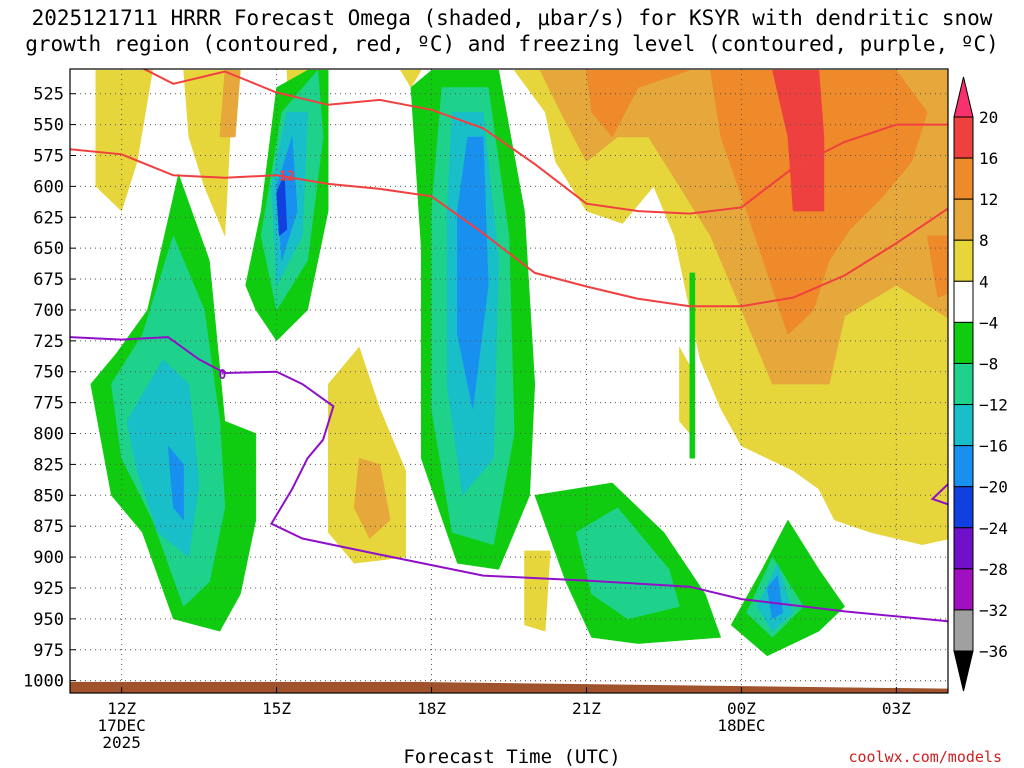  I want to click on y-tick-label-950: 950, so click(48, 620).